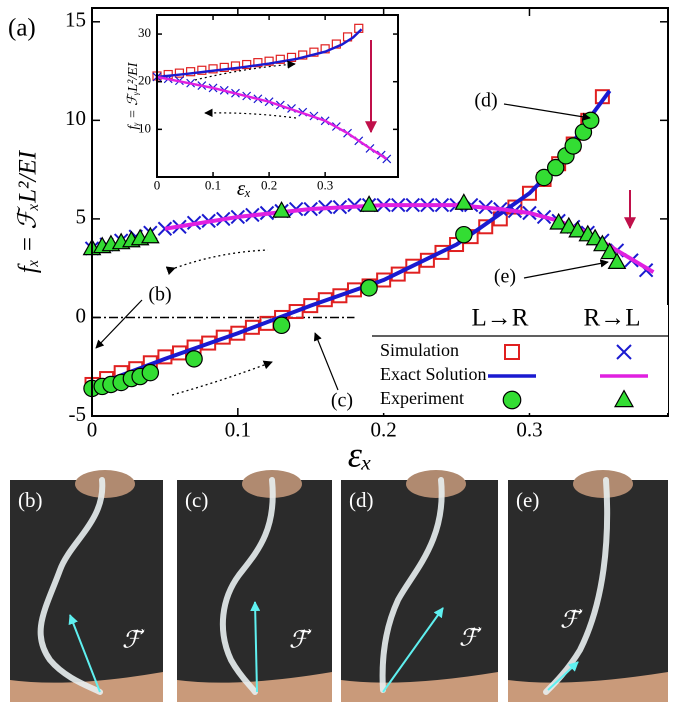 This screenshot has width=678, height=702. What do you see at coordinates (28, 211) in the screenshot?
I see `y-axis-label: fₓ = ℱₓL²/EI` at bounding box center [28, 211].